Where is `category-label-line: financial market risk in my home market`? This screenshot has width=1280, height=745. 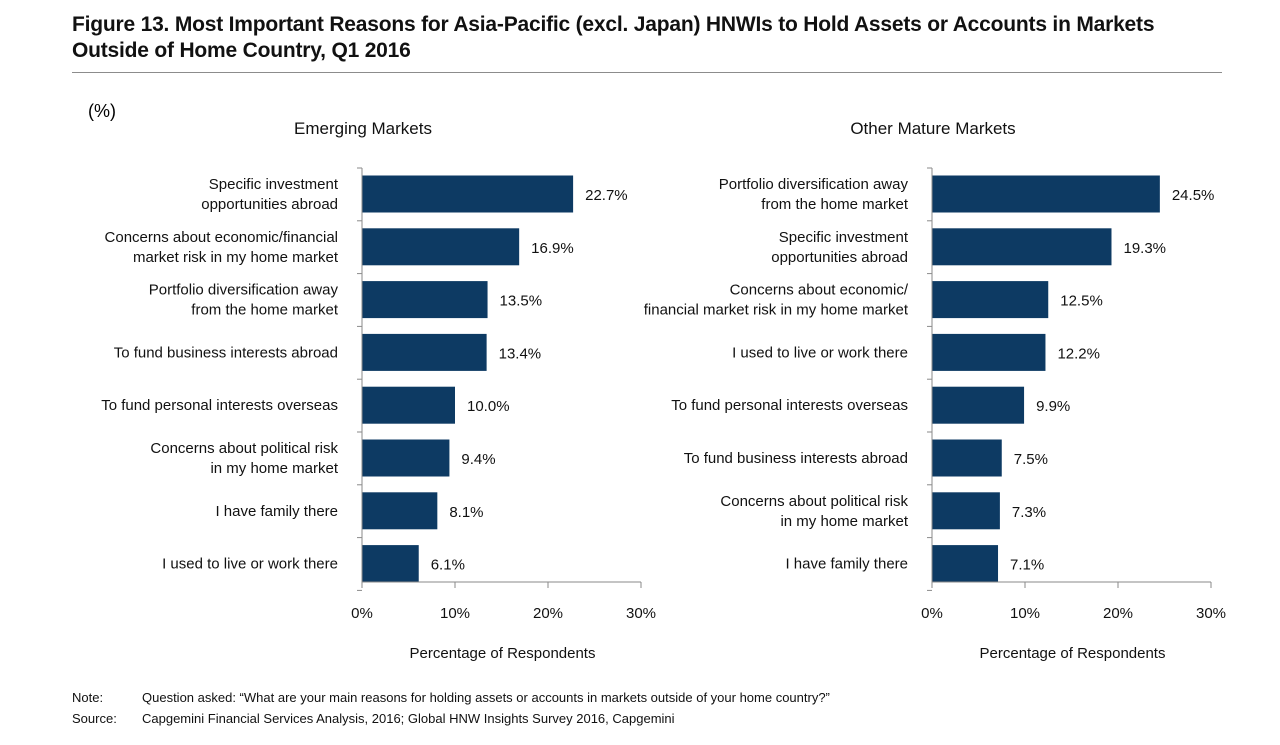
category-label-line: financial market risk in my home market is located at coordinates (776, 310).